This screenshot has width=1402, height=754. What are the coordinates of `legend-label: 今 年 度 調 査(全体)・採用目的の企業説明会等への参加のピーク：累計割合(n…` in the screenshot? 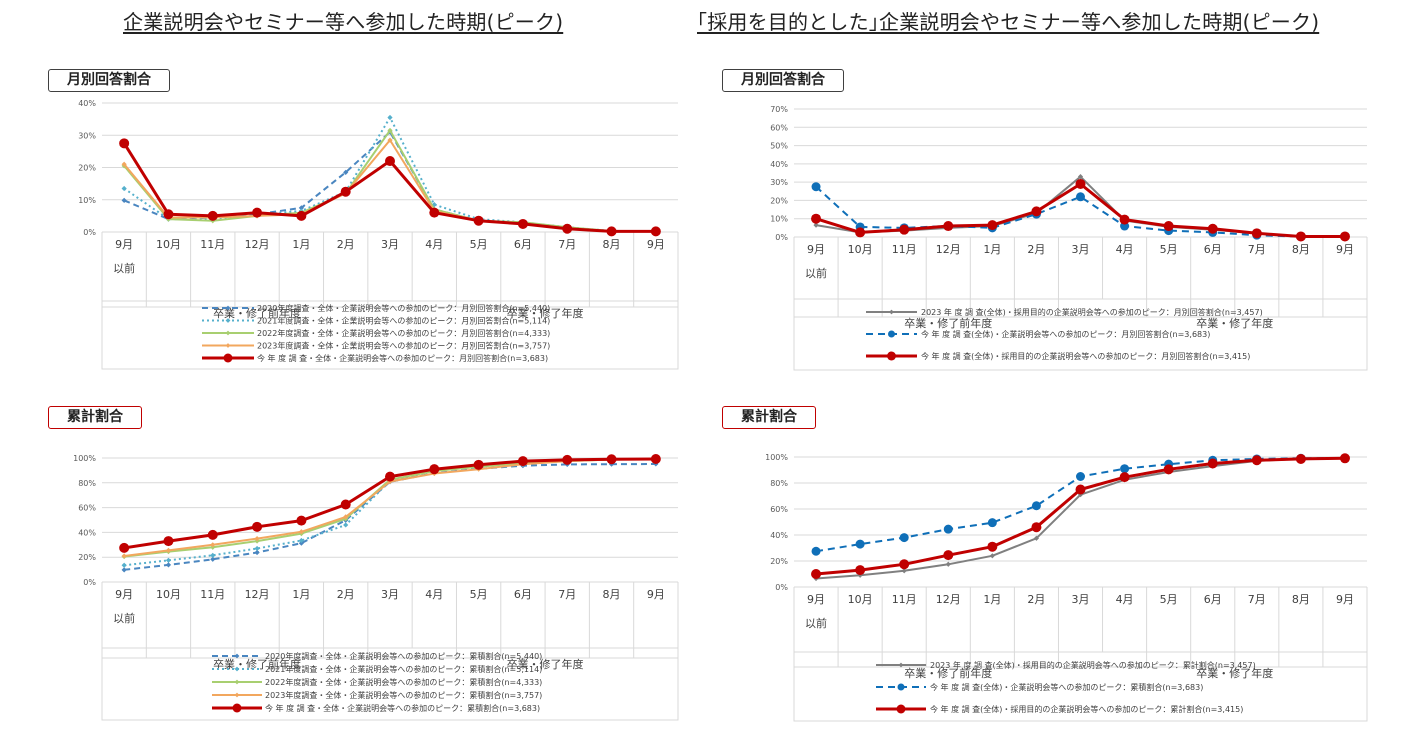 It's located at (1086, 709).